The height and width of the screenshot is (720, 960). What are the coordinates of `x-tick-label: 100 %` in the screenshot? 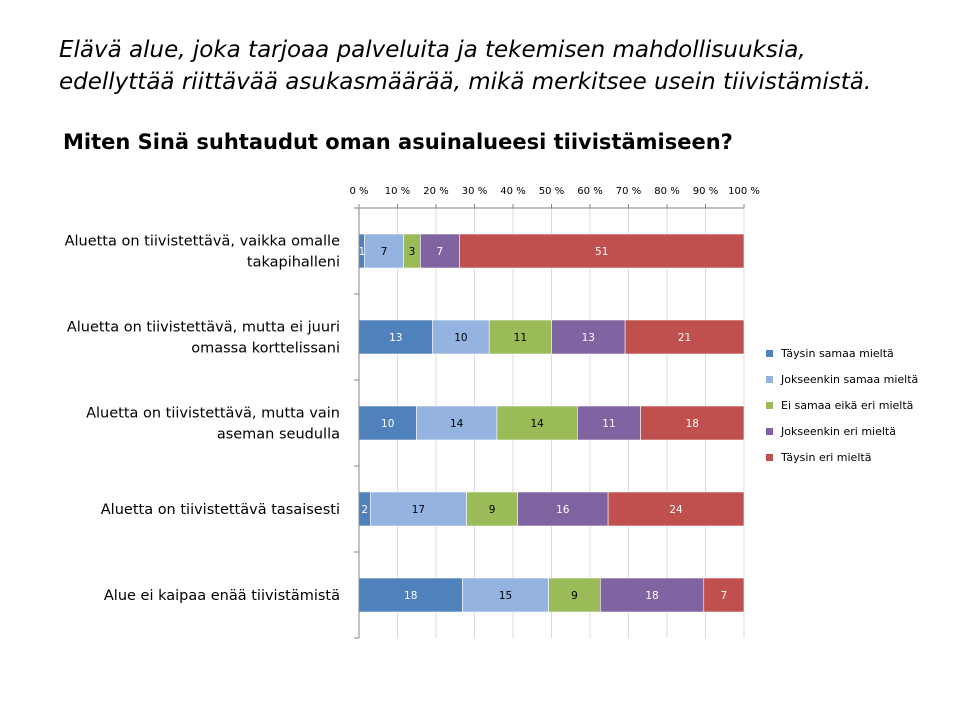 It's located at (744, 191).